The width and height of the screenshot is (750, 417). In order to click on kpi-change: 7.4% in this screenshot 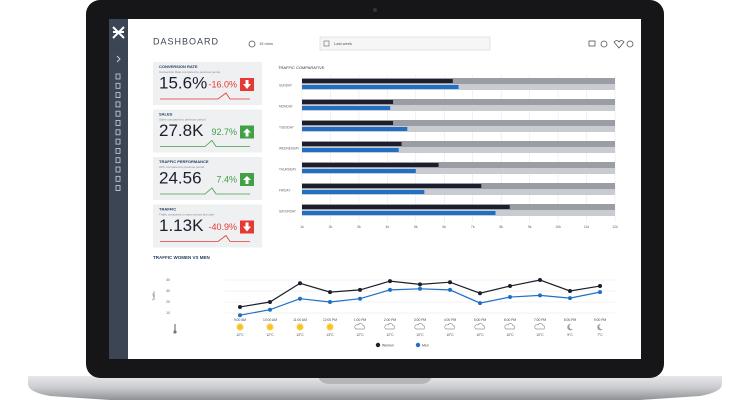, I will do `click(226, 179)`.